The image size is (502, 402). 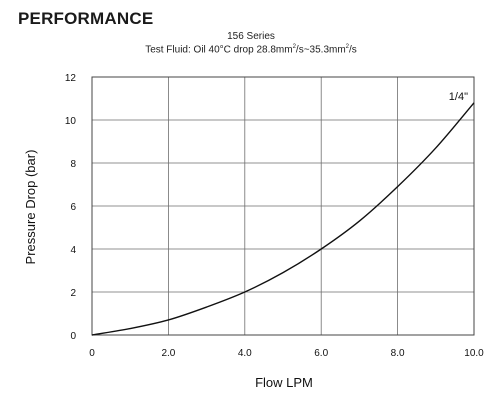 I want to click on x-tick-label: 10.0, so click(x=474, y=353).